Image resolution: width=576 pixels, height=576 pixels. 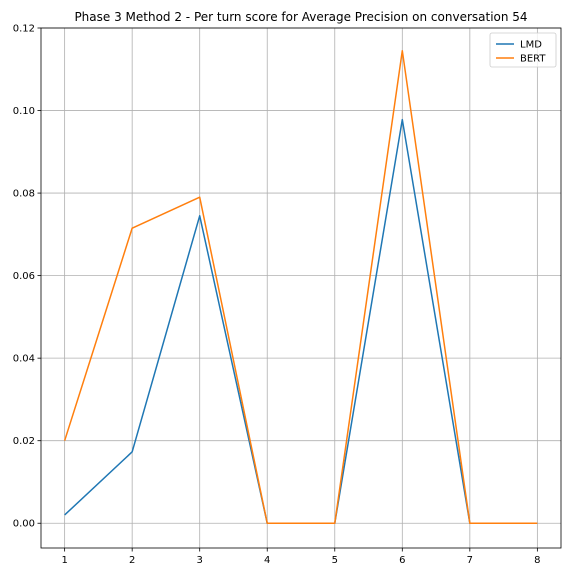 What do you see at coordinates (24, 276) in the screenshot?
I see `y-tick-label: 0.06` at bounding box center [24, 276].